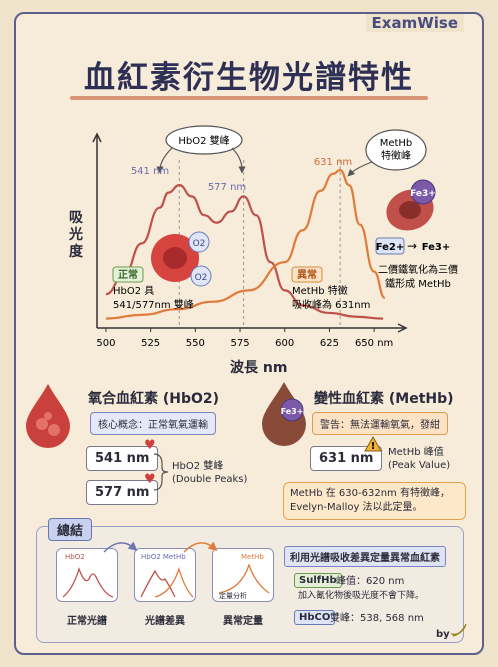  Describe the element at coordinates (161, 472) in the screenshot. I see `brace-icon` at that location.